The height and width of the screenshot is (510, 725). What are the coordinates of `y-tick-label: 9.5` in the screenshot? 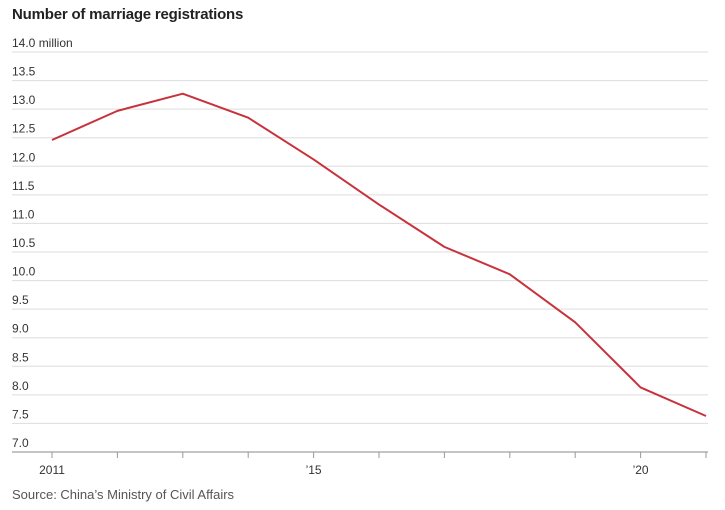 It's located at (20, 300).